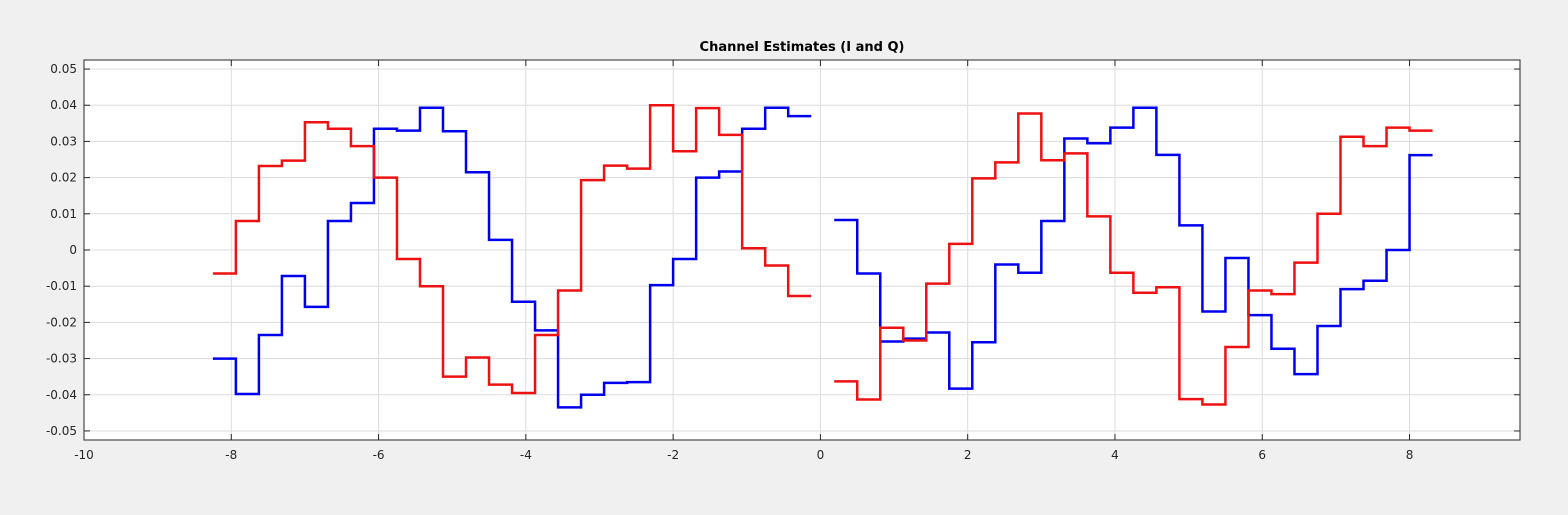  I want to click on x-tick-label: -10, so click(84, 455).